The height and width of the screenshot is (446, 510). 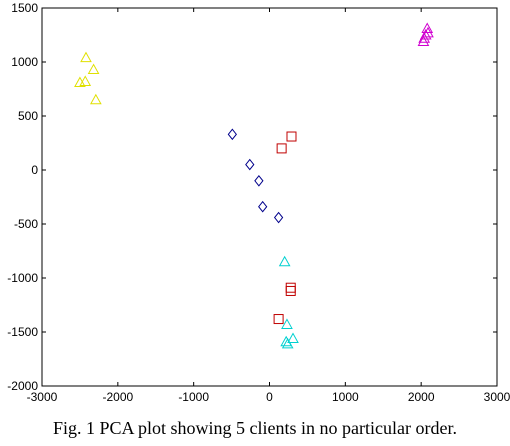 What do you see at coordinates (269, 397) in the screenshot?
I see `x-tick-label: 0` at bounding box center [269, 397].